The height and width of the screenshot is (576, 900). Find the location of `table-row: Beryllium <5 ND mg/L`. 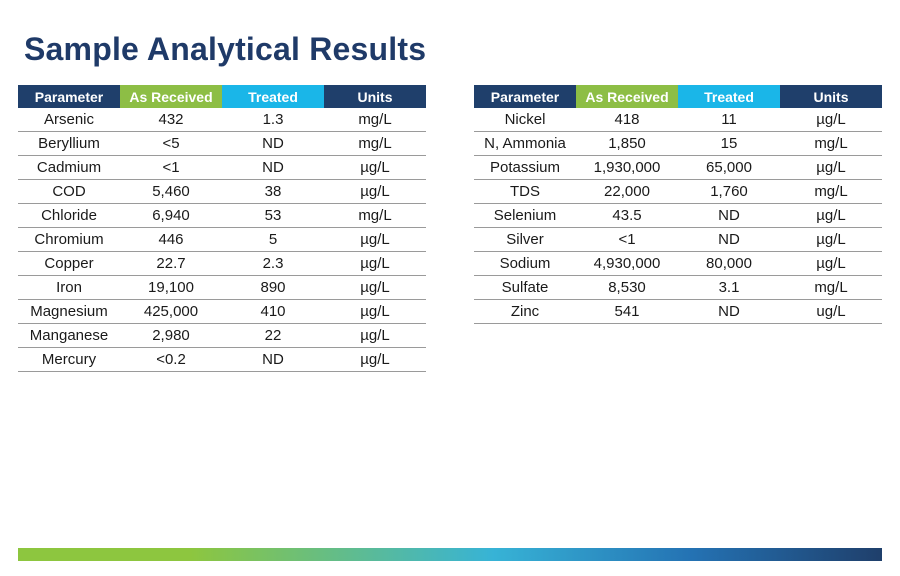

table-row: Beryllium <5 ND mg/L is located at coordinates (222, 143).